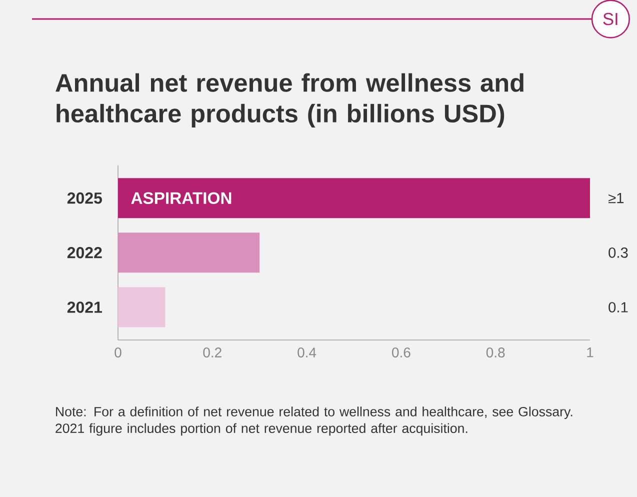 The width and height of the screenshot is (637, 497). I want to click on x-tick-label: 0.8, so click(495, 353).